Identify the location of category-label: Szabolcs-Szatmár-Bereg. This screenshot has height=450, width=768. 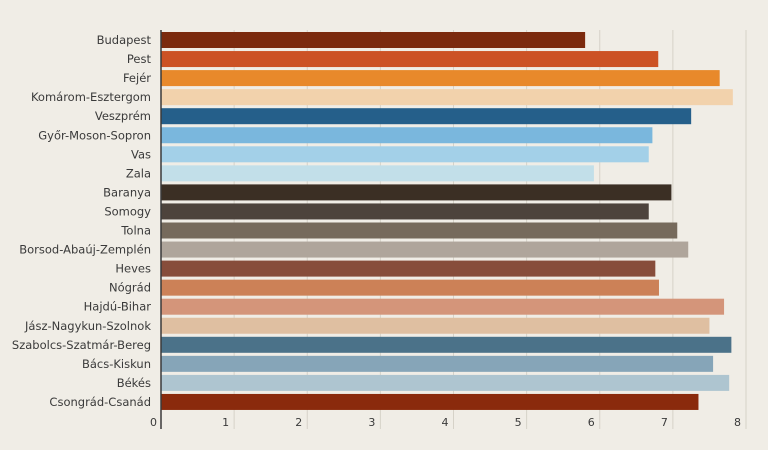
(81, 345).